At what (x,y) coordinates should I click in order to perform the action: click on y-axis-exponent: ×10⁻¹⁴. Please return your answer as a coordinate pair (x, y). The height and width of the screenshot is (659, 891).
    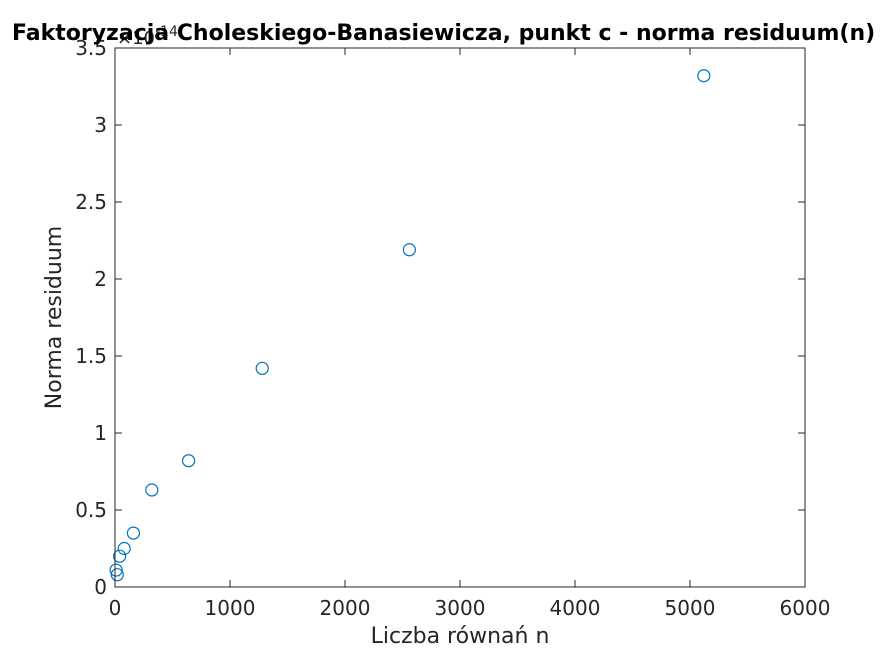
    Looking at the image, I should click on (147, 36).